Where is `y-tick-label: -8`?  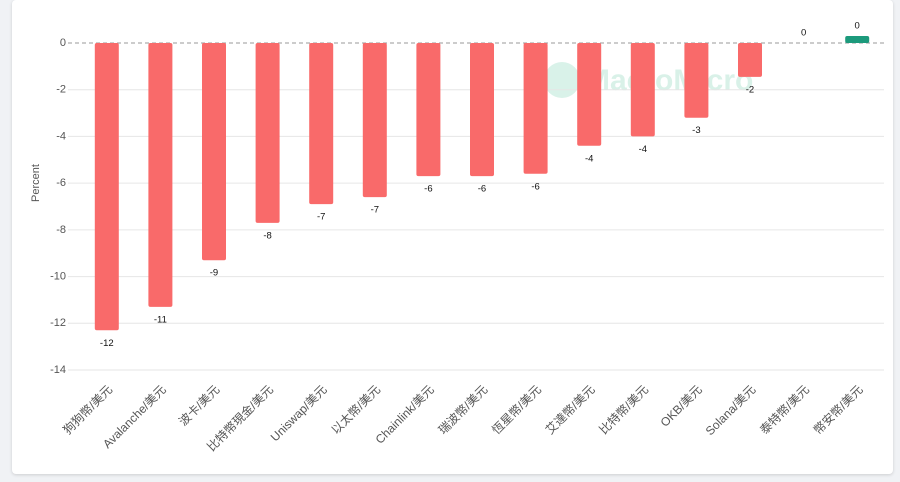
y-tick-label: -8 is located at coordinates (61, 230).